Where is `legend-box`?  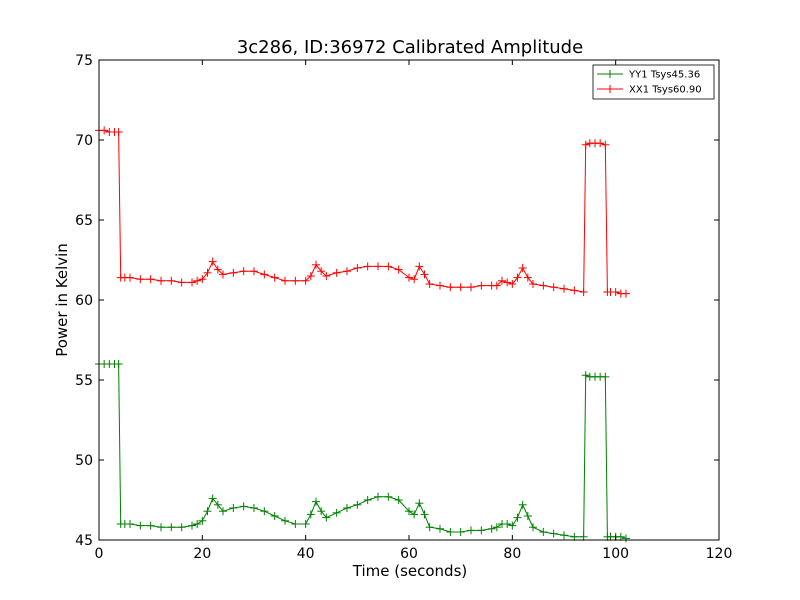
legend-box is located at coordinates (653, 82).